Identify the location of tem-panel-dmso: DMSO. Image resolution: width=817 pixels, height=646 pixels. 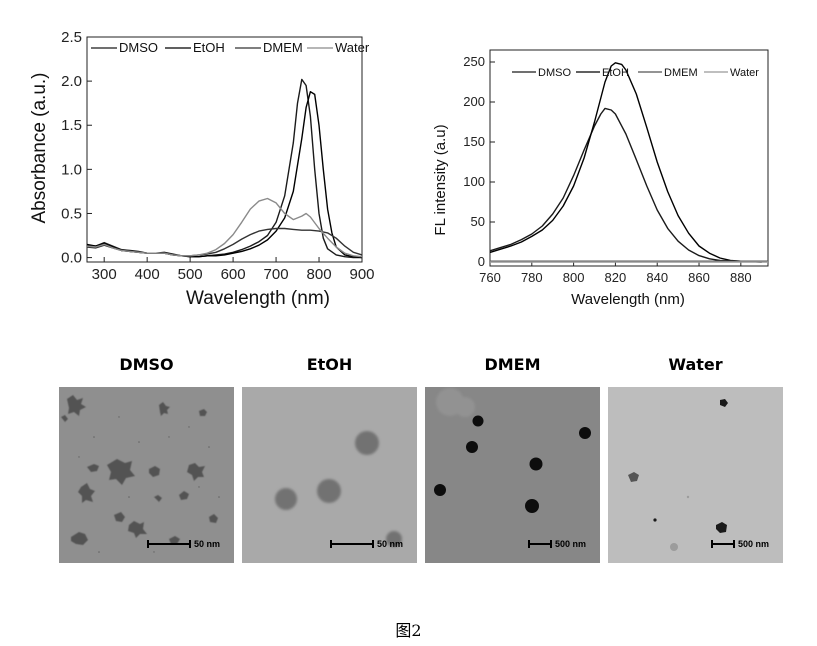
(146, 456).